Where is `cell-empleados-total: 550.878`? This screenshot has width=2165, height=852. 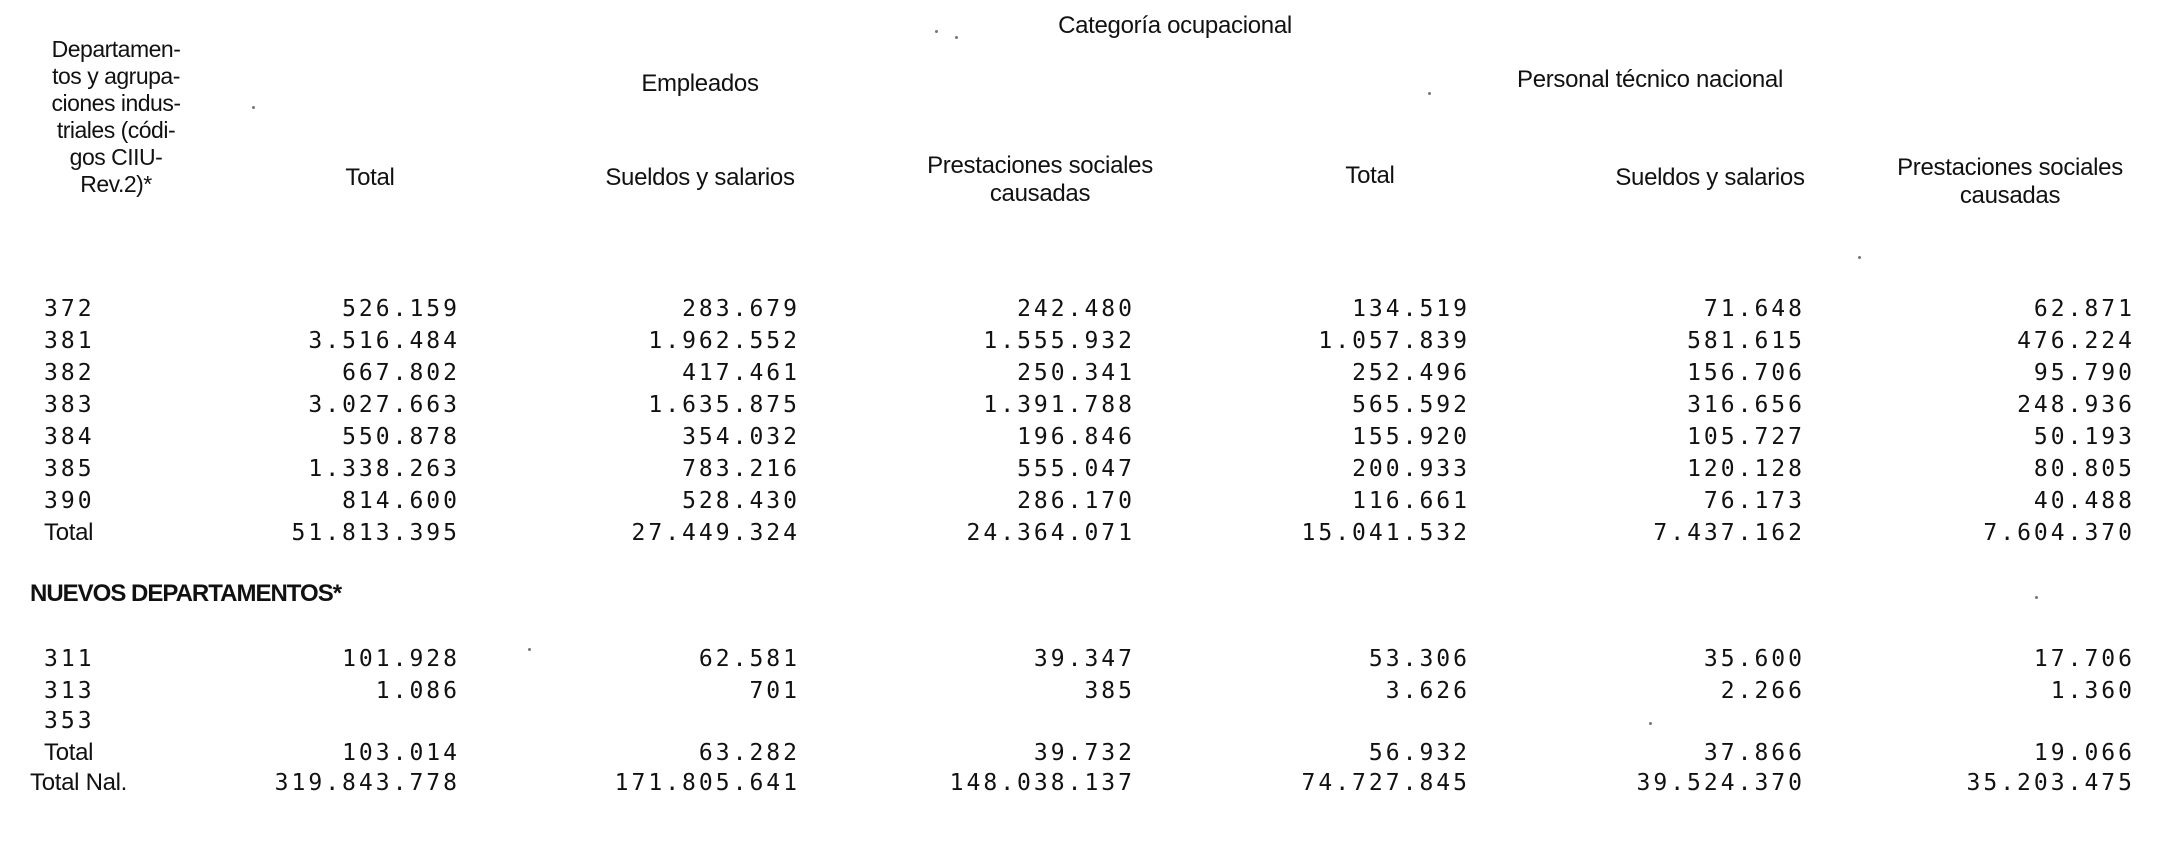 cell-empleados-total: 550.878 is located at coordinates (401, 437).